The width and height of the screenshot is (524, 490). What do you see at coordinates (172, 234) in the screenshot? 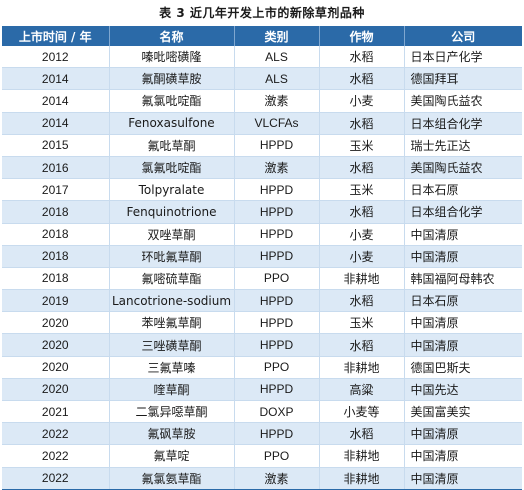
I see `cell-name: 双唑草酮` at bounding box center [172, 234].